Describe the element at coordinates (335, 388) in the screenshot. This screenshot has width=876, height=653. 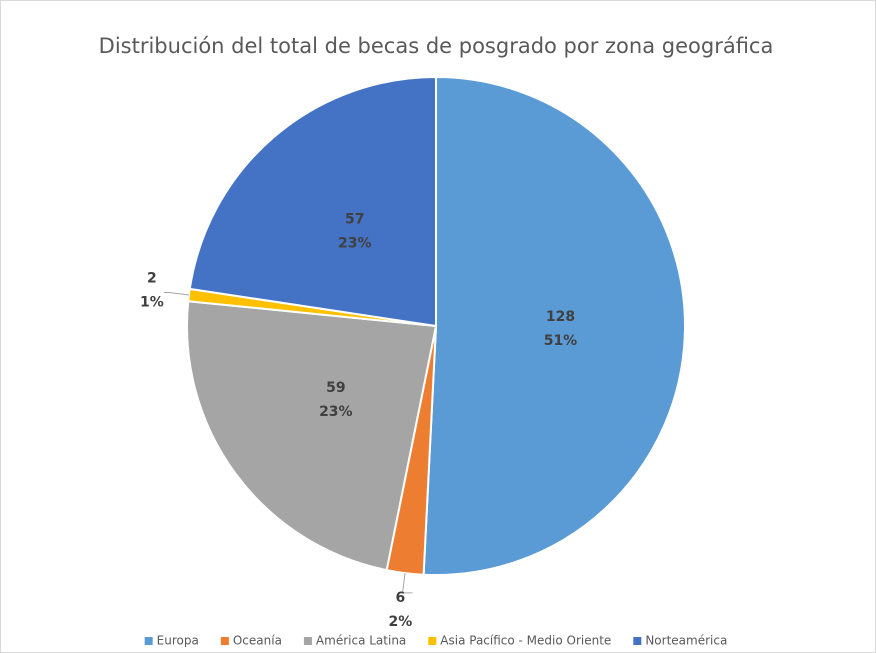
I see `data-label: 59` at that location.